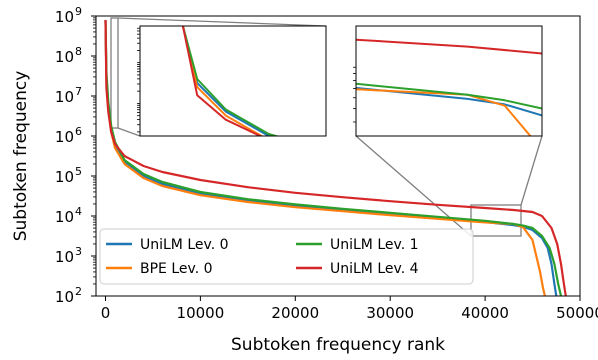 Image resolution: width=598 pixels, height=360 pixels. What do you see at coordinates (78, 291) in the screenshot?
I see `y-tick-exponent: 2` at bounding box center [78, 291].